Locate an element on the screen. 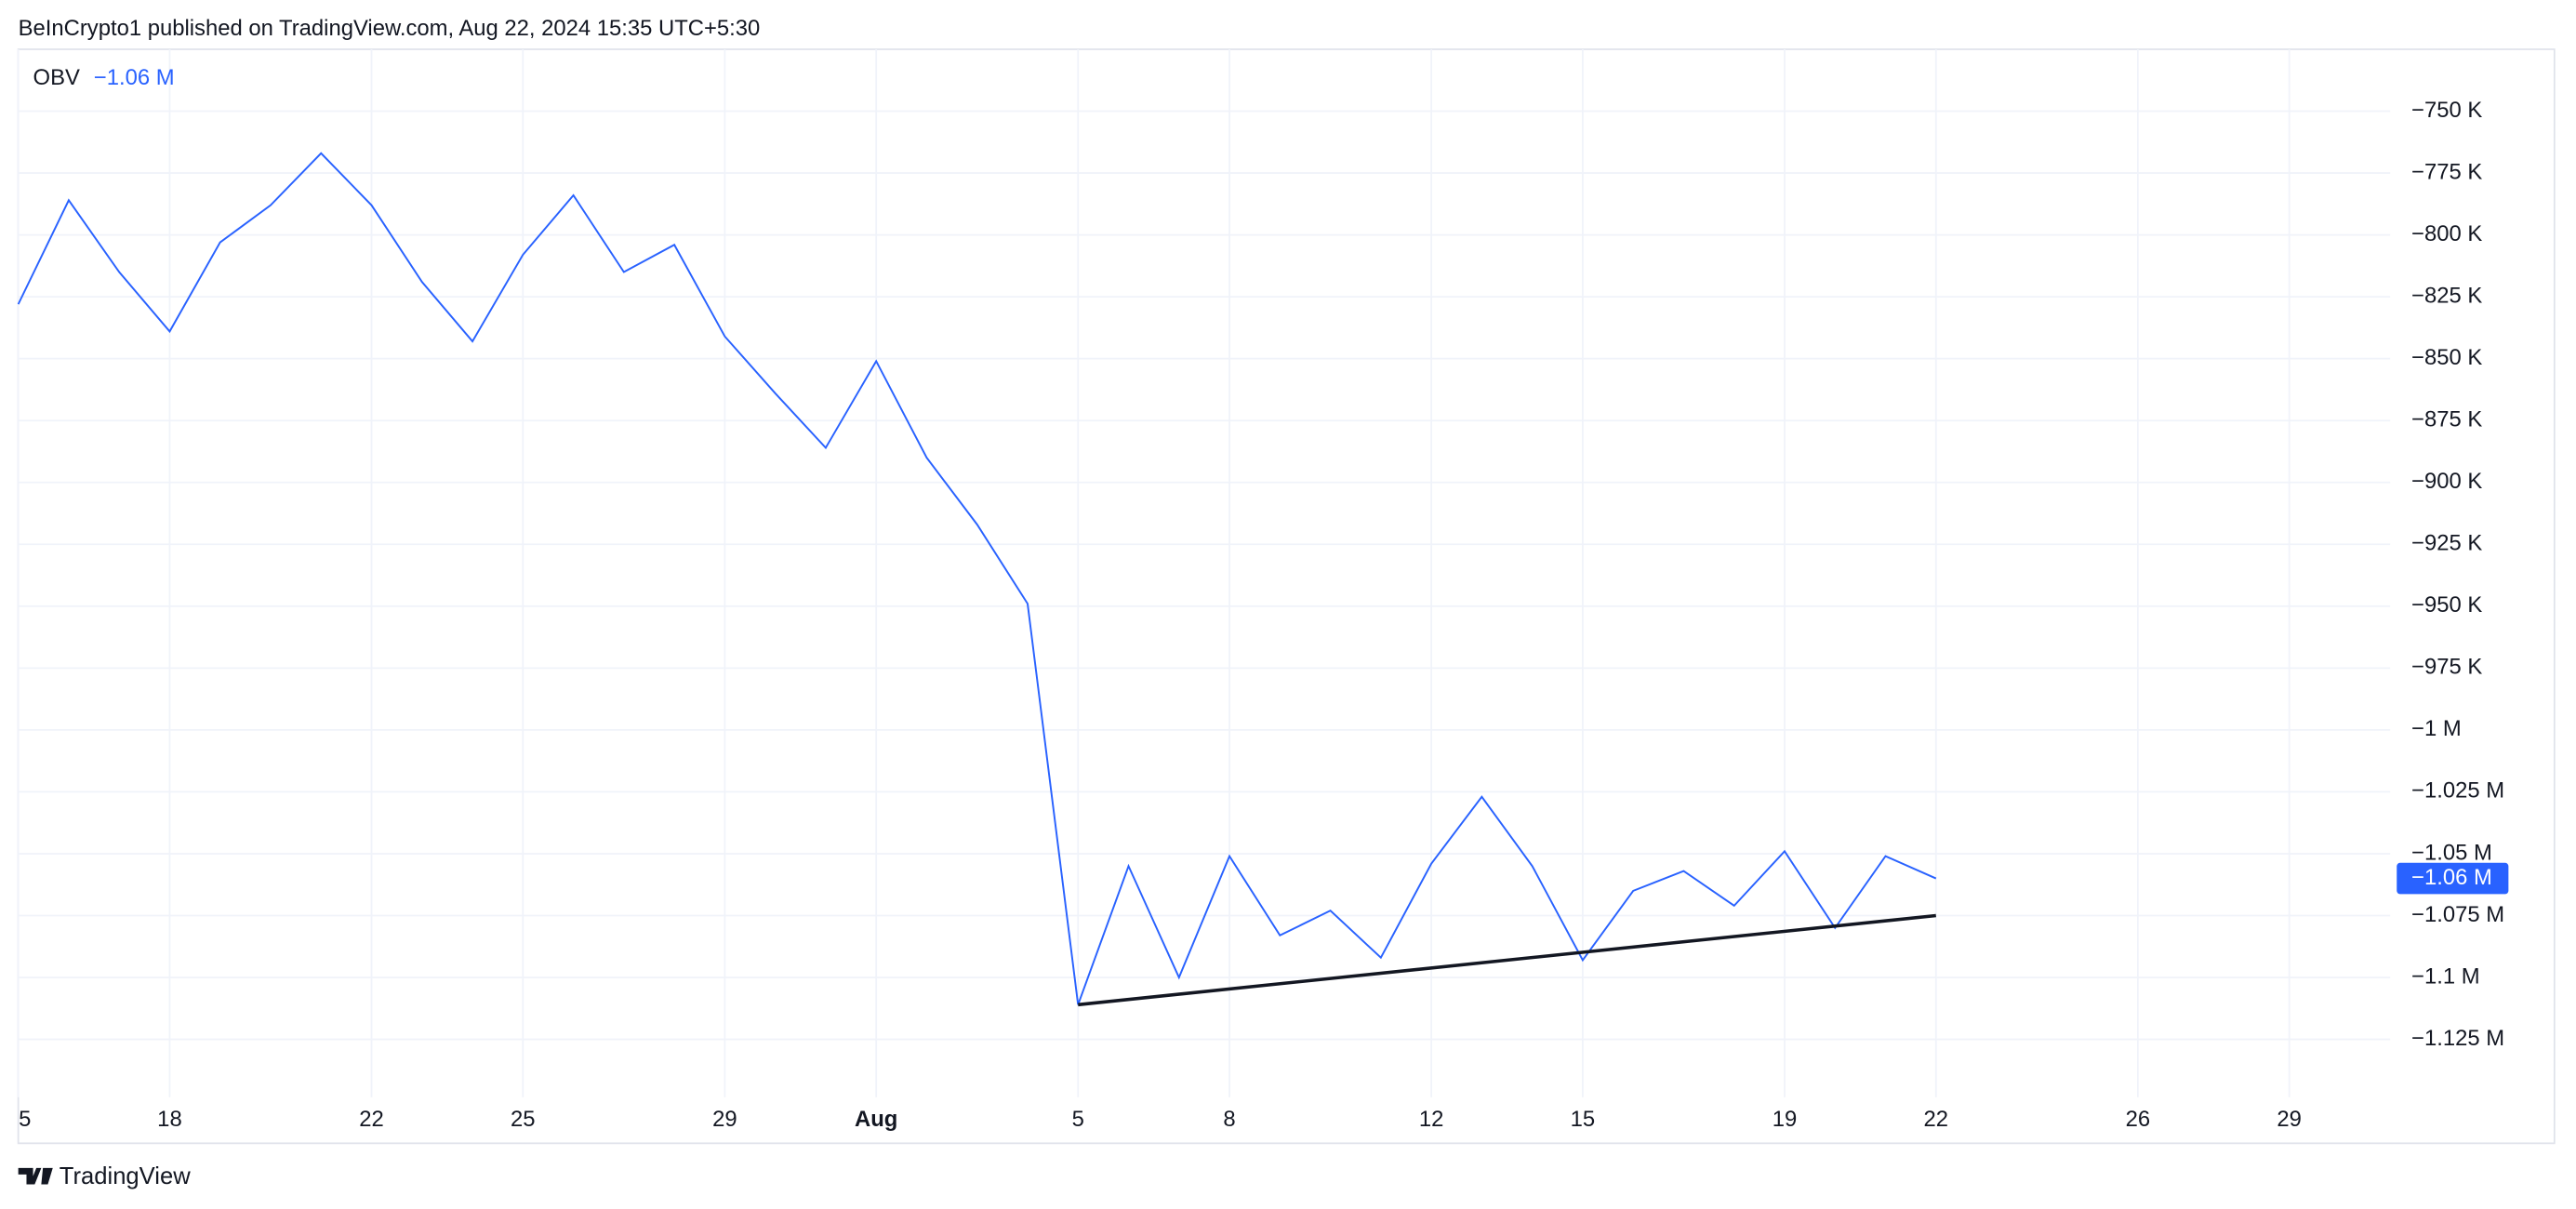  y-tick-label: −875 K is located at coordinates (2446, 419).